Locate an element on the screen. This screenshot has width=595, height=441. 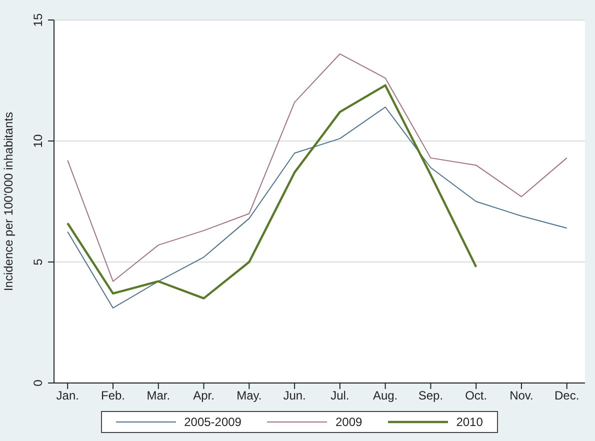
x-tick-label: Sep. is located at coordinates (431, 395).